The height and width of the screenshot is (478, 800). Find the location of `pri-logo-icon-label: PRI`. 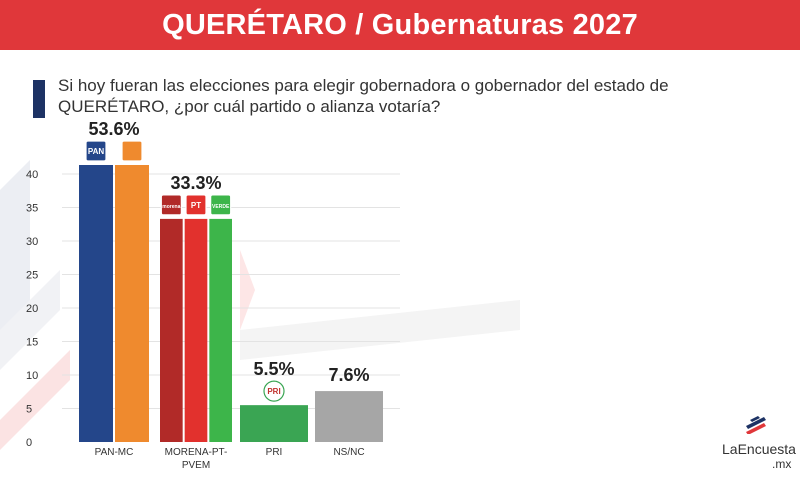

pri-logo-icon-label: PRI is located at coordinates (273, 391).